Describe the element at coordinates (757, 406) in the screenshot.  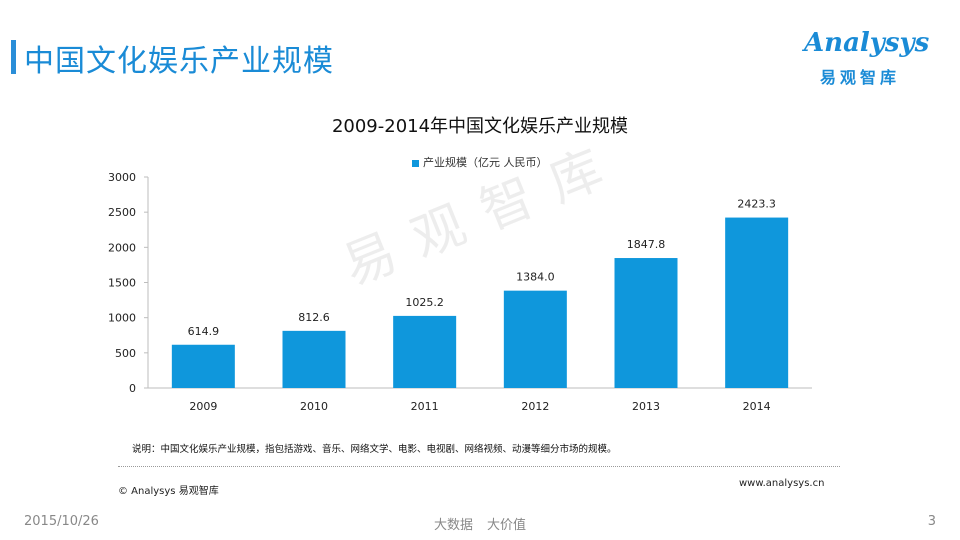
I see `x-tick-label: 2014` at that location.